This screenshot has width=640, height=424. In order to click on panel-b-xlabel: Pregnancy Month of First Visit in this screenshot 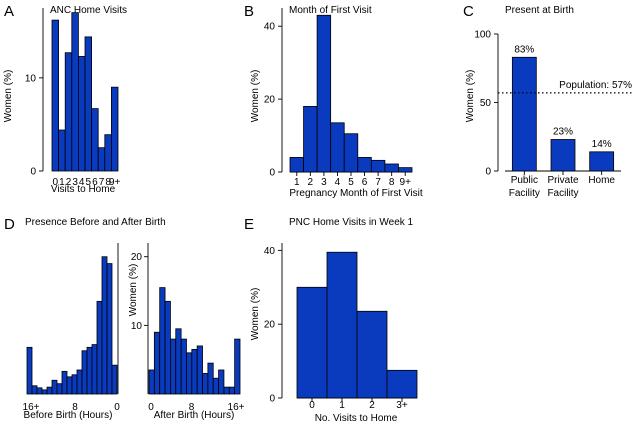, I will do `click(355, 193)`.